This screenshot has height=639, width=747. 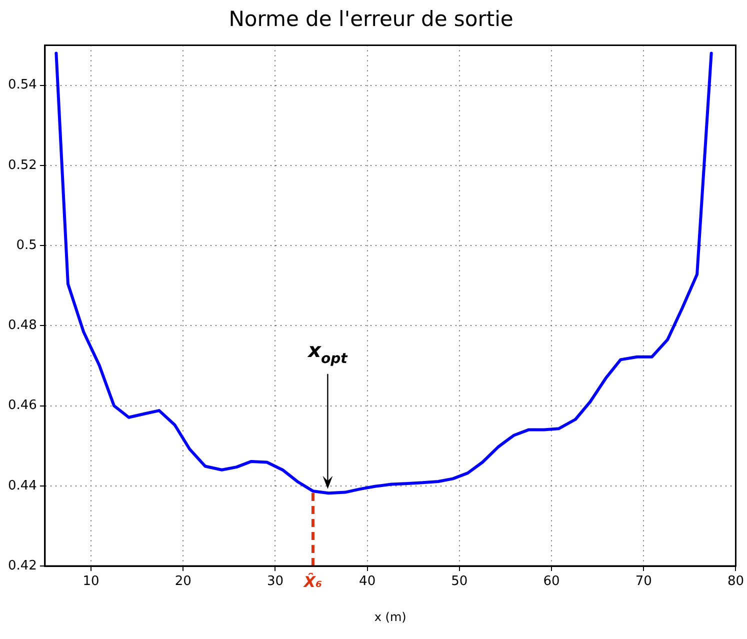 I want to click on y-tick-label: 0.46, so click(x=22, y=406).